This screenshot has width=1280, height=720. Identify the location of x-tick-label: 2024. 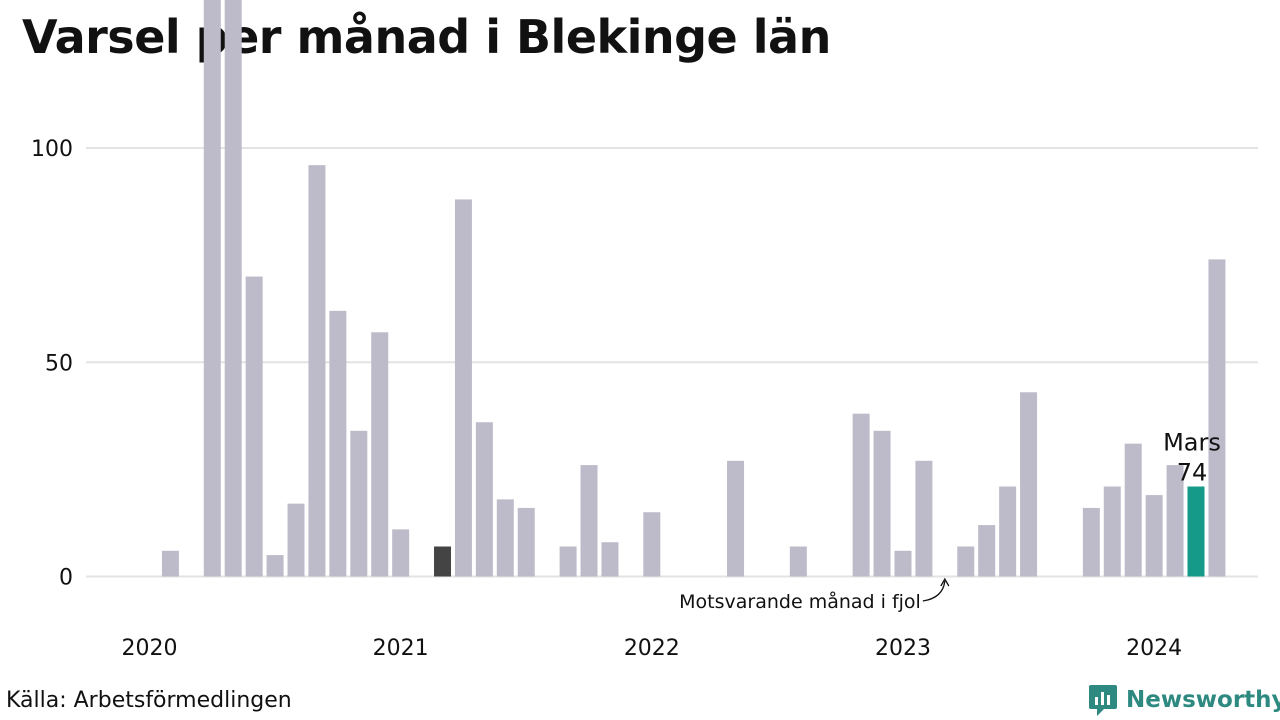
(1154, 648).